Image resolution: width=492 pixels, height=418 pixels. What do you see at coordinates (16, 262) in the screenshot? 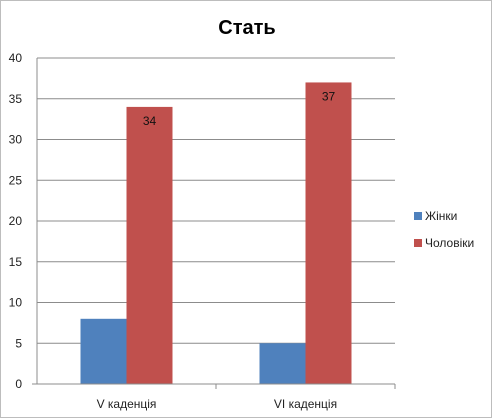
I see `y-tick-label: 15` at bounding box center [16, 262].